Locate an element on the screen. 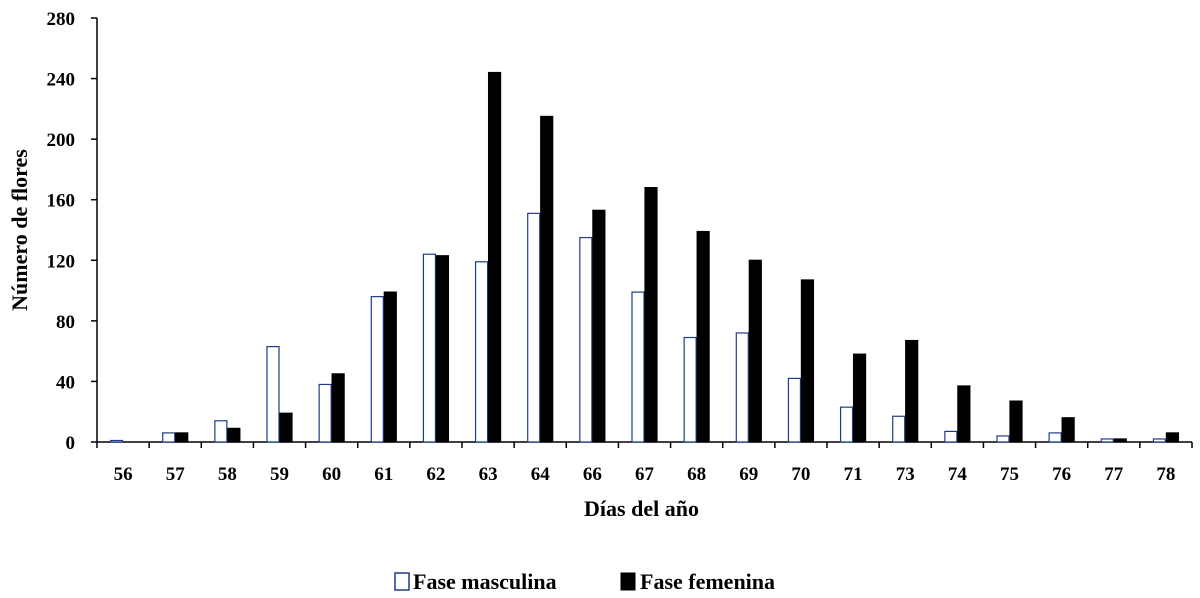  x-tick-label: 59 is located at coordinates (279, 474).